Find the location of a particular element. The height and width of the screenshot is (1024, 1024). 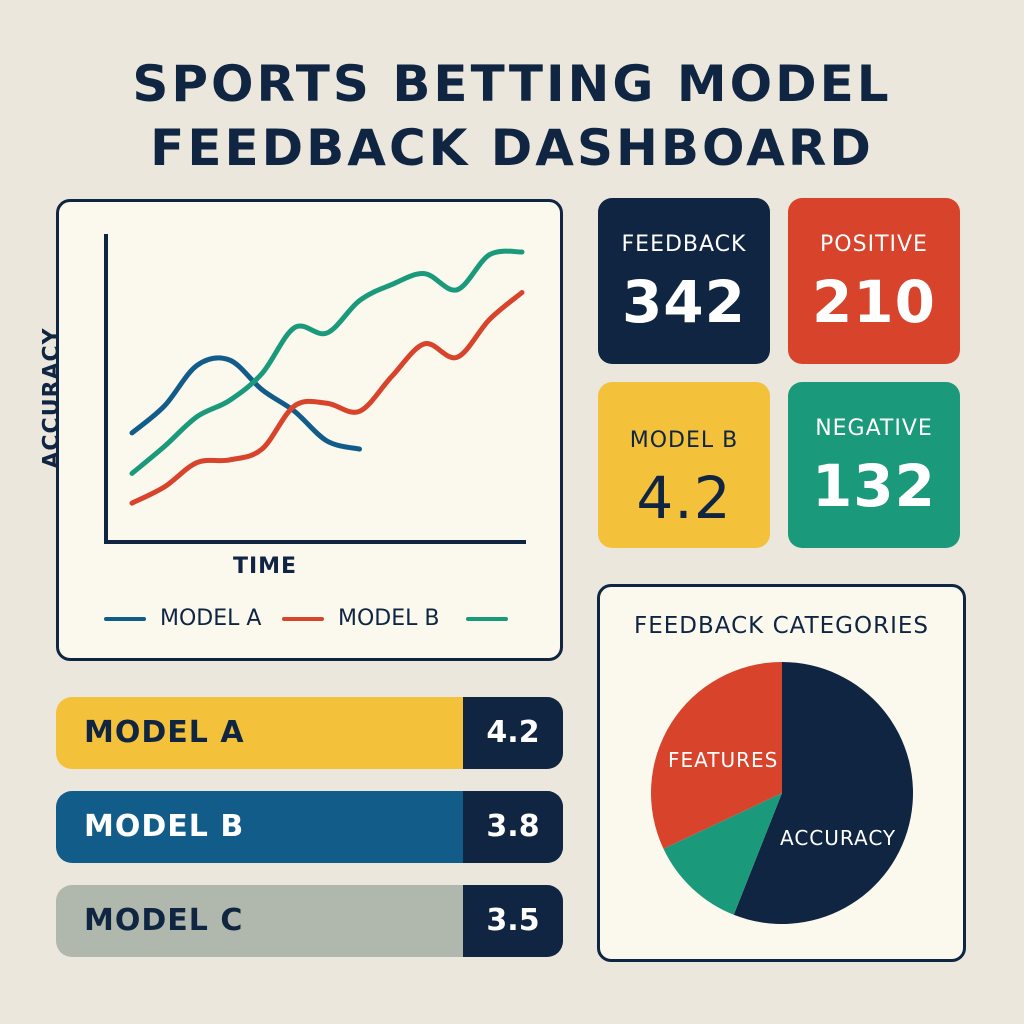

title-line-1: SPORTS BETTING MODEL is located at coordinates (512, 84).